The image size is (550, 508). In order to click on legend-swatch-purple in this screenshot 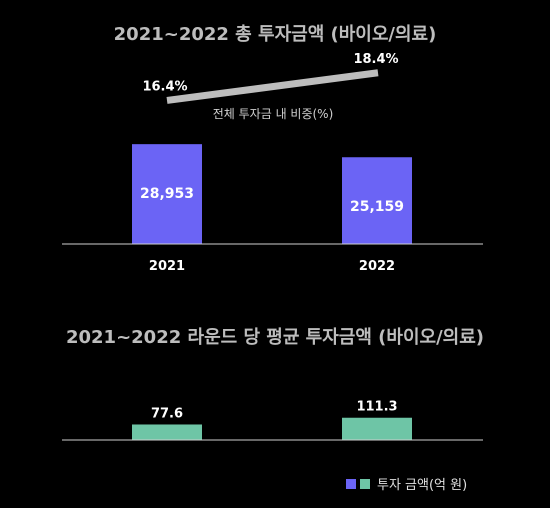, I will do `click(351, 483)`.